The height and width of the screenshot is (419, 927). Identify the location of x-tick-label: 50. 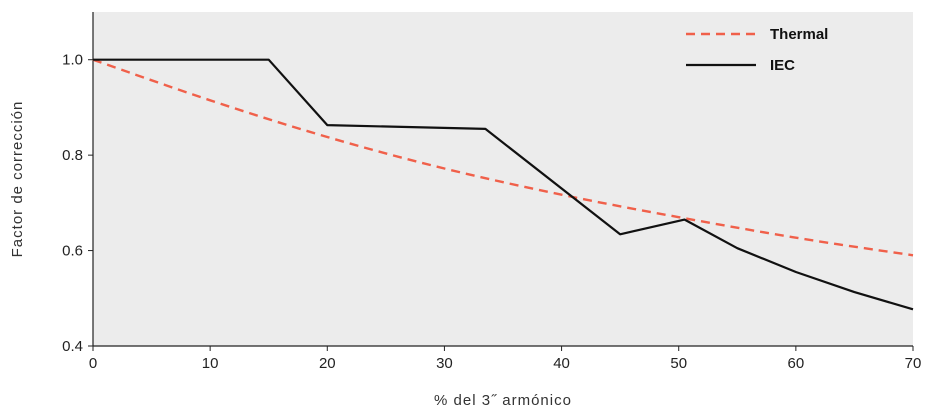
(678, 363).